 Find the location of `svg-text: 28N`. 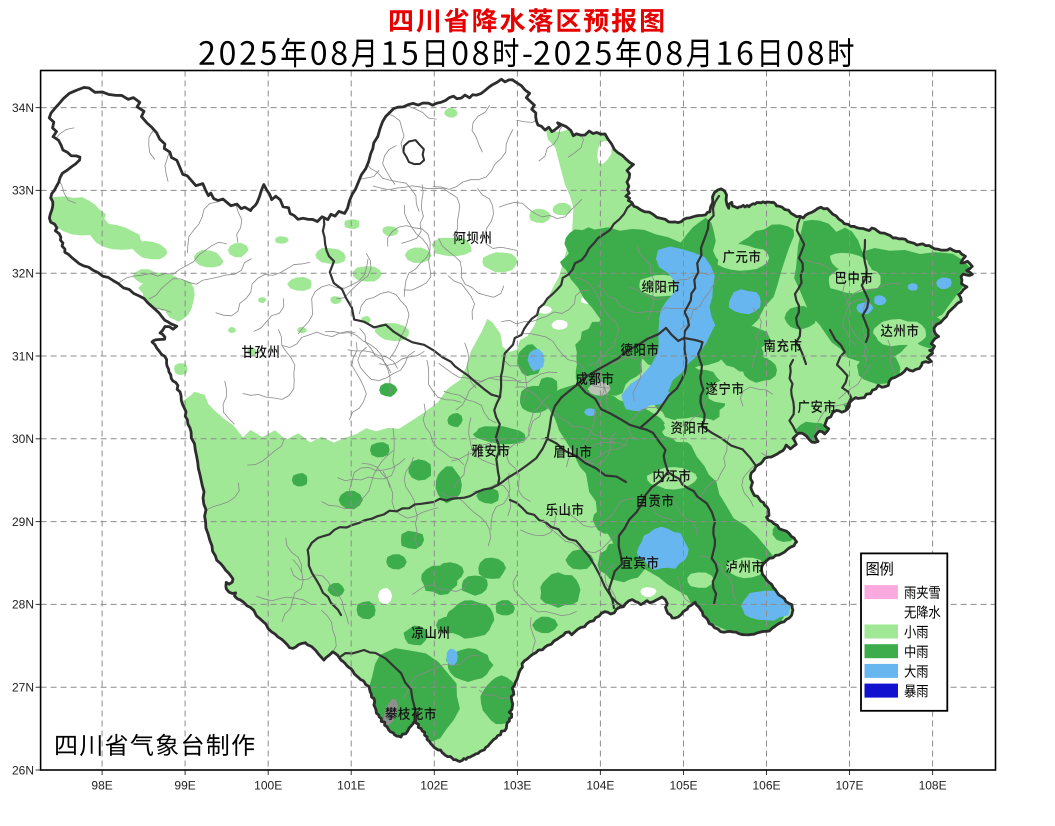

svg-text: 28N is located at coordinates (23, 605).